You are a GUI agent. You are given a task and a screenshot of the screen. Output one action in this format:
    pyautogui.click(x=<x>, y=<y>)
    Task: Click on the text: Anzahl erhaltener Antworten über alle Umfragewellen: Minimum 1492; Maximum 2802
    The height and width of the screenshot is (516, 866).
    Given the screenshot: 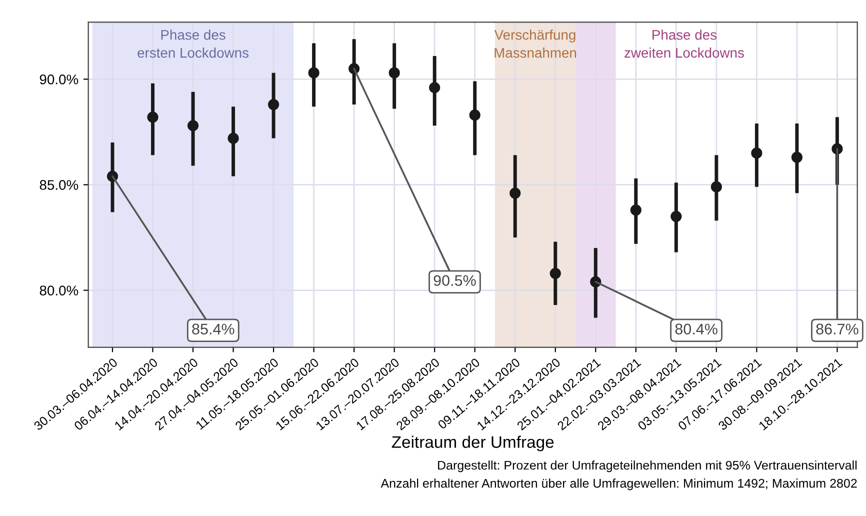 What is the action you would take?
    pyautogui.click(x=618, y=484)
    